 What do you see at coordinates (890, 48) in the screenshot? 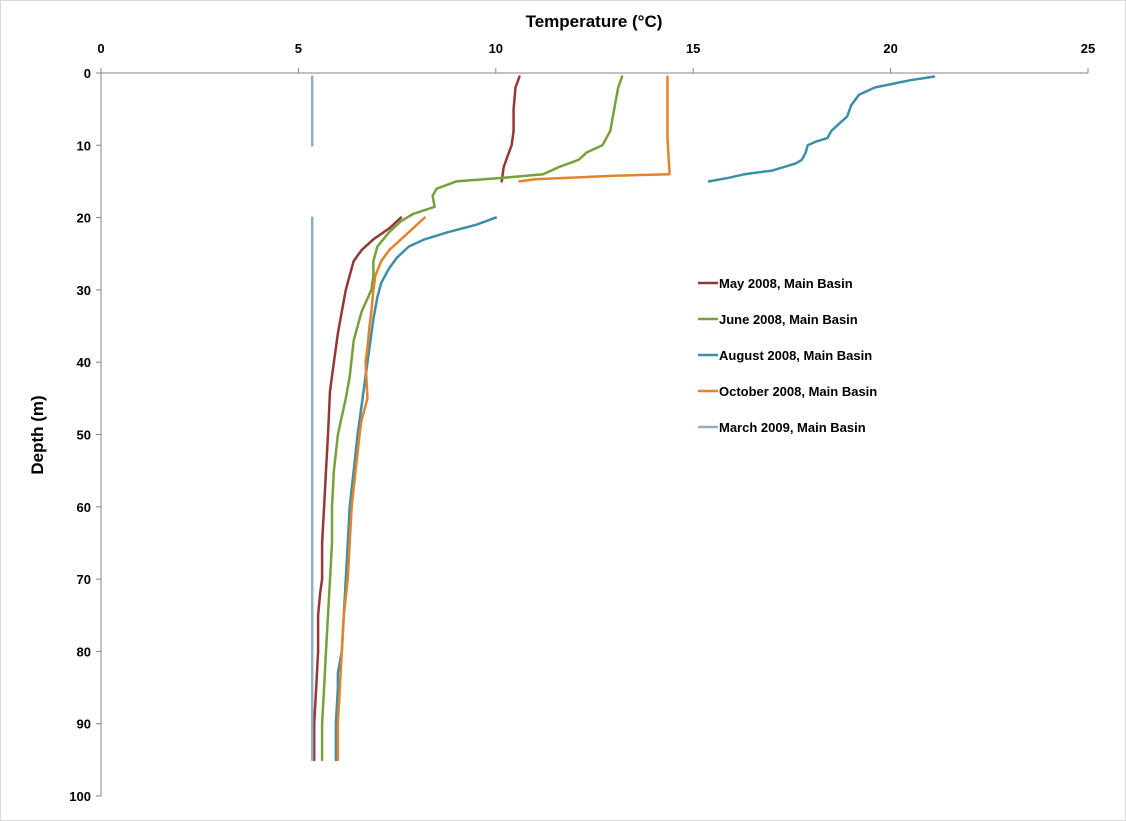
I see `x-tick-label: 20` at bounding box center [890, 48].